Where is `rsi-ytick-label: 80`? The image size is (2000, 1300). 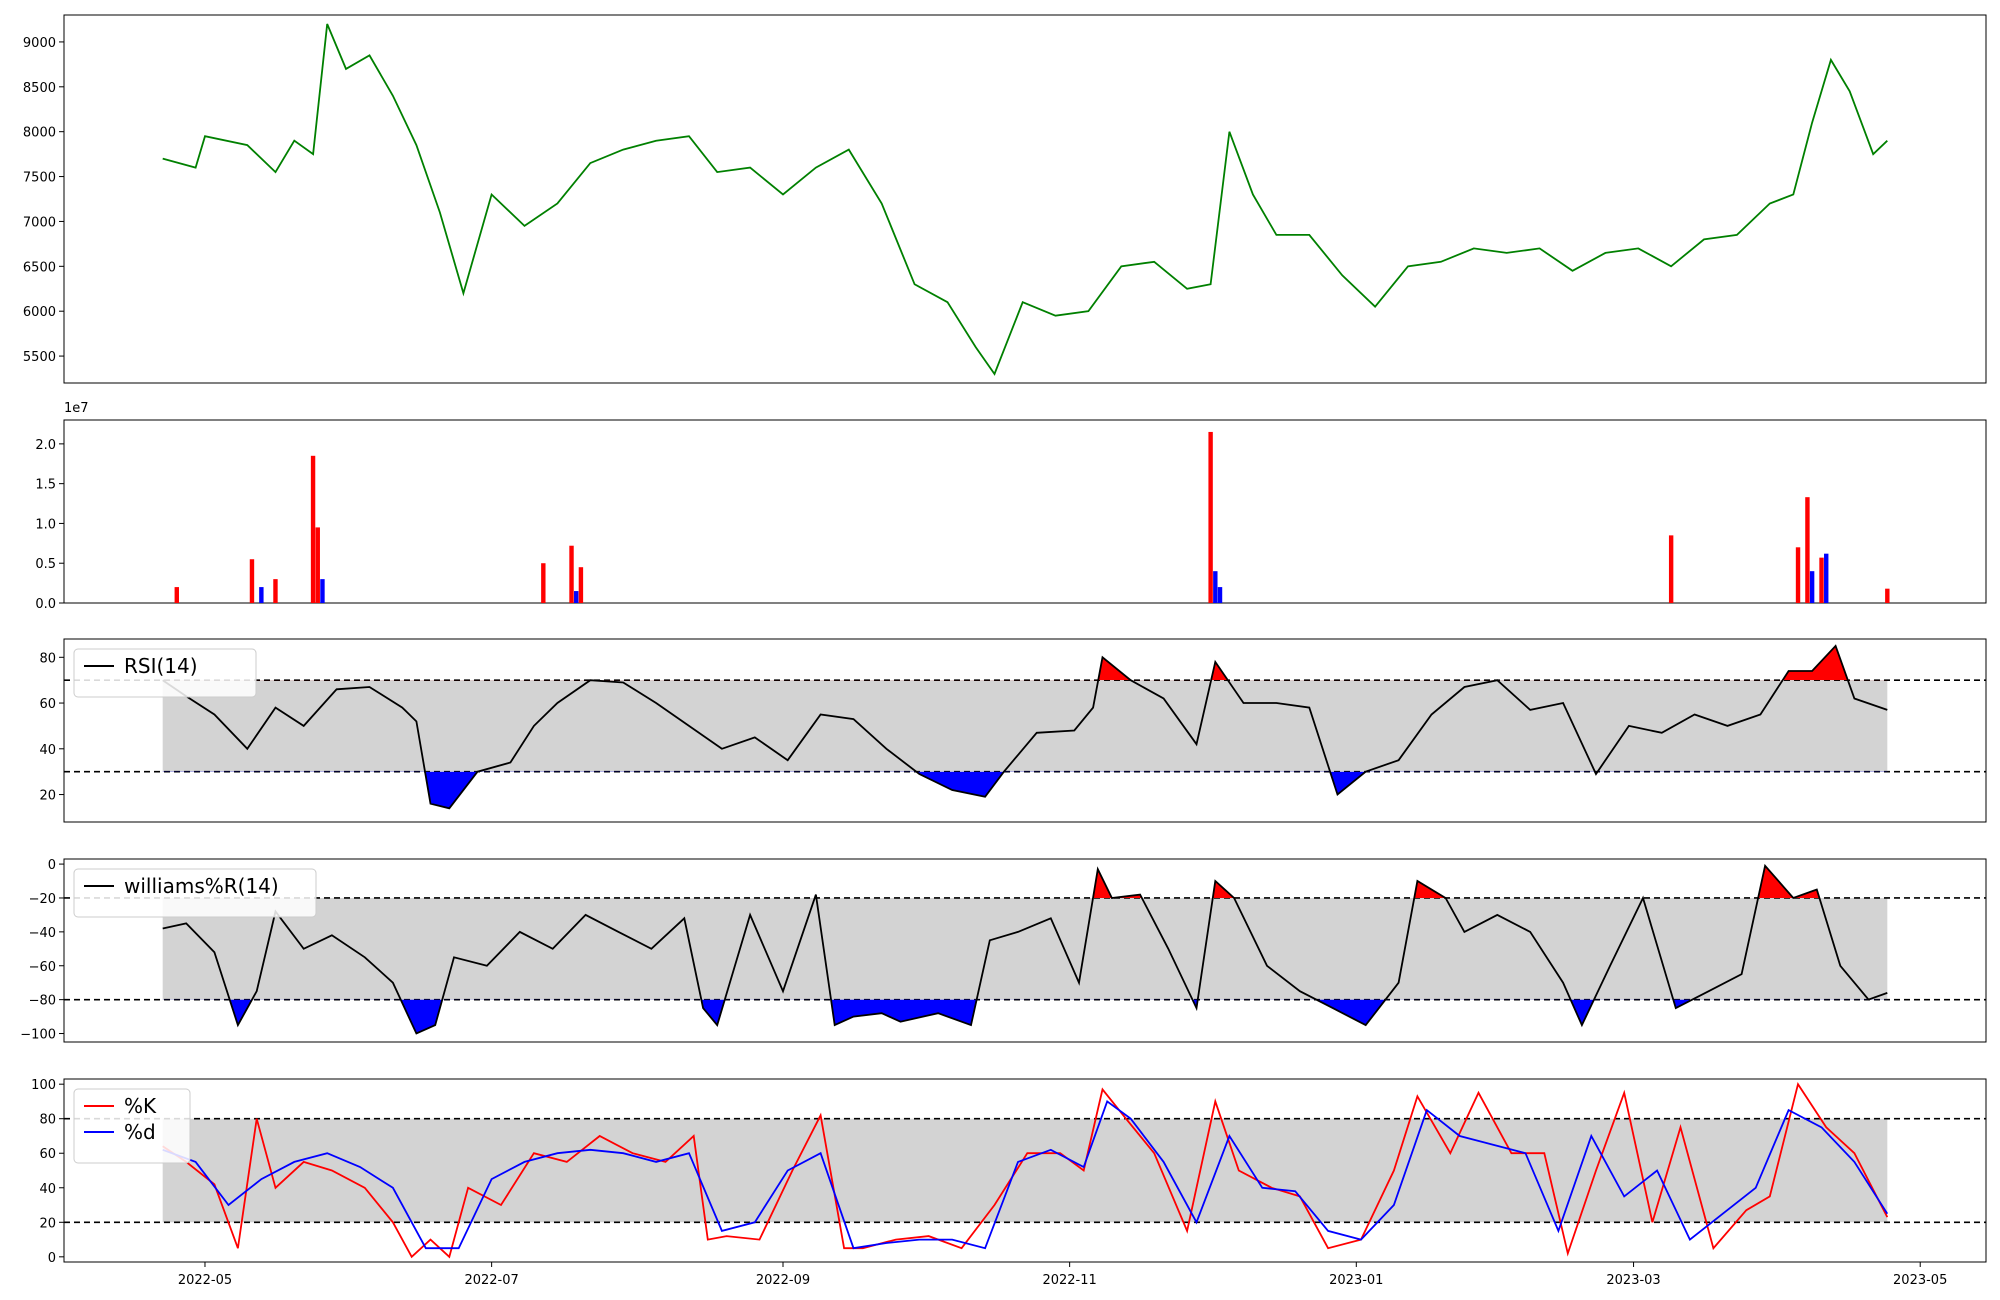 rsi-ytick-label: 80 is located at coordinates (47, 658).